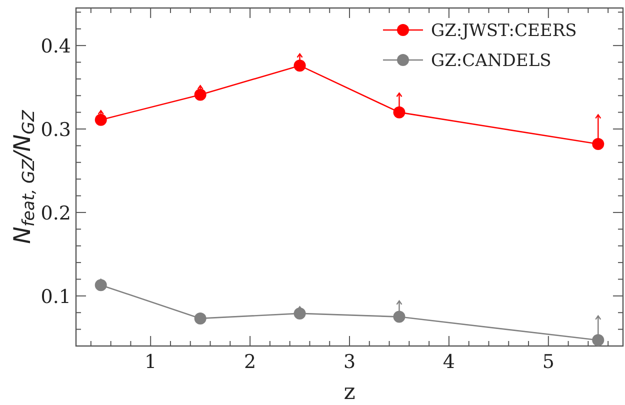 The image size is (625, 405). I want to click on y-tick-label: 0.4, so click(55, 47).